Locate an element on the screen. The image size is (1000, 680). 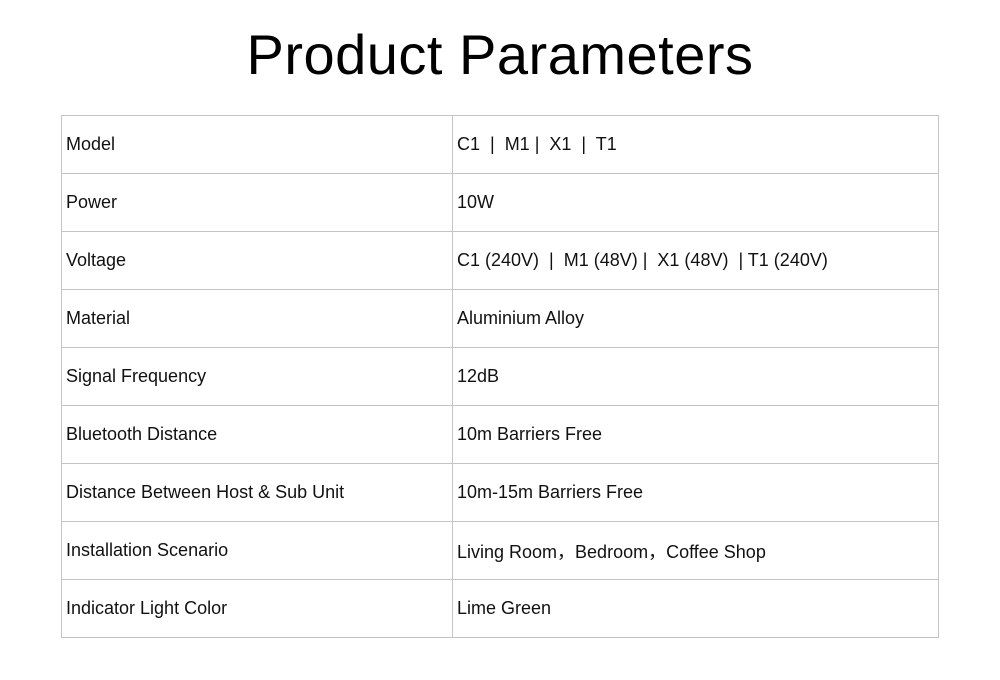
parameter-value: 12dB is located at coordinates (695, 376).